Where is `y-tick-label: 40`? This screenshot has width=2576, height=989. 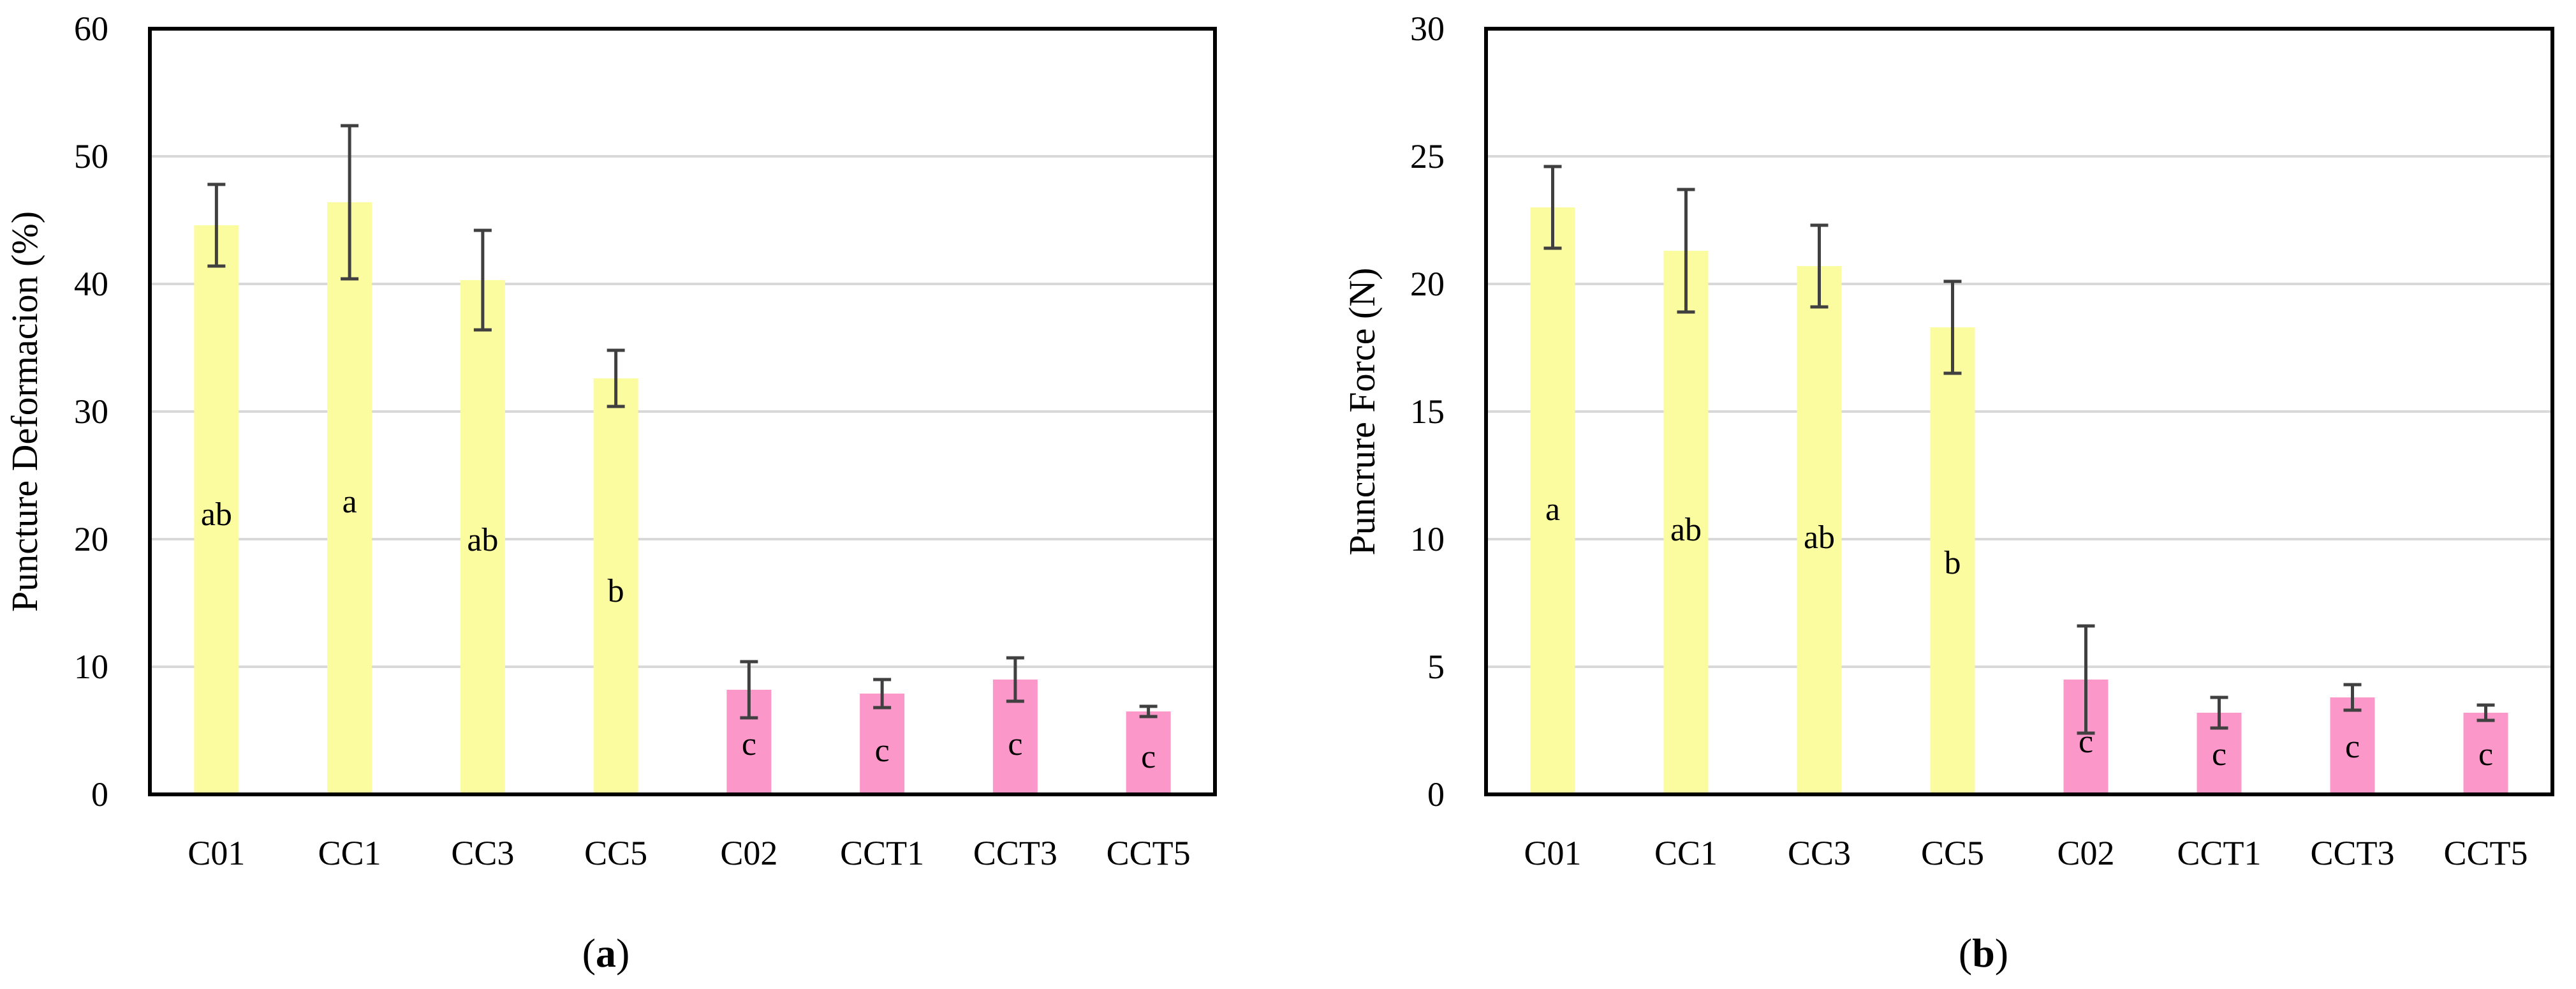 y-tick-label: 40 is located at coordinates (91, 284).